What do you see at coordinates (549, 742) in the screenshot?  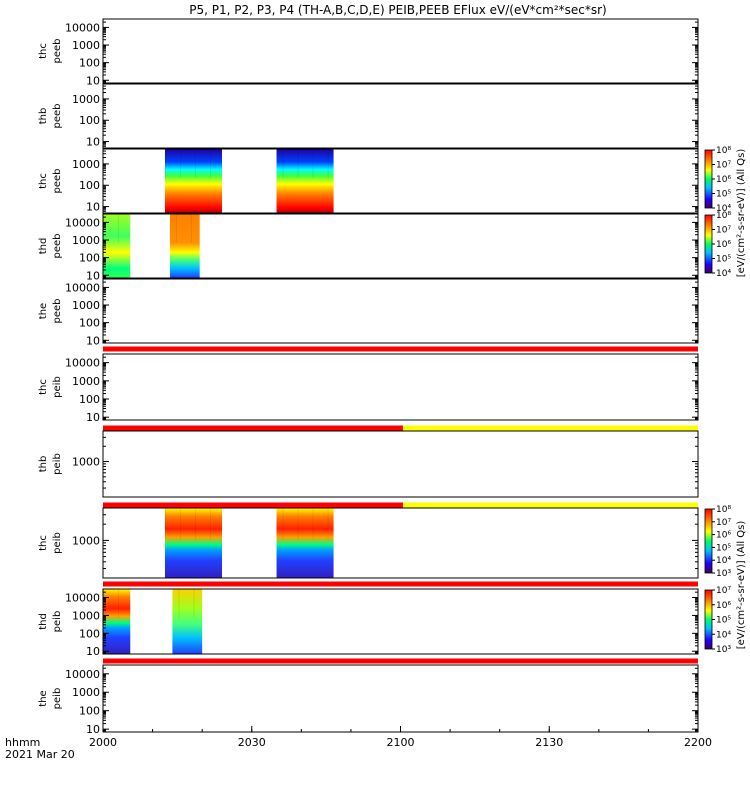 I see `x-tick-label: 2130` at bounding box center [549, 742].